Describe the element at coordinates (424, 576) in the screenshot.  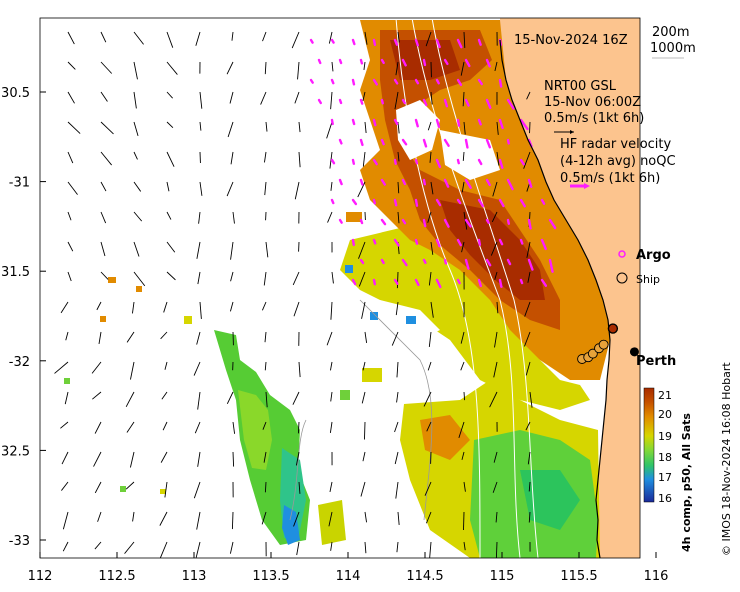
I see `x-tick-label: 114.5` at that location.